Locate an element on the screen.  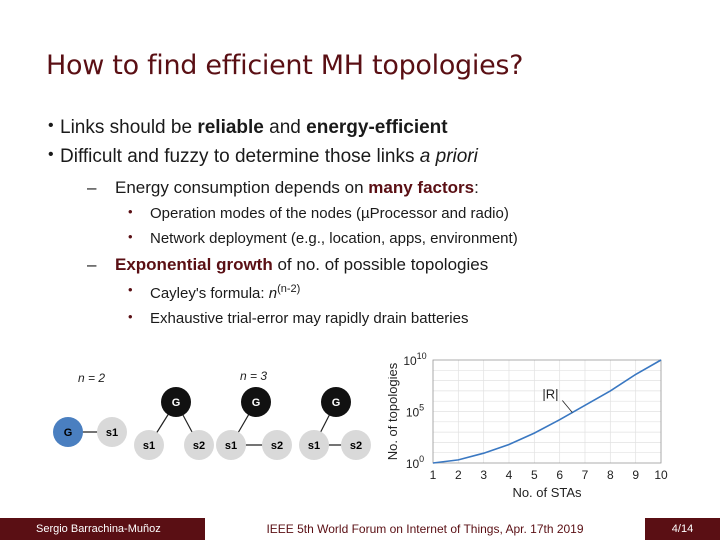
gateway-node-selected is located at coordinates (68, 432).